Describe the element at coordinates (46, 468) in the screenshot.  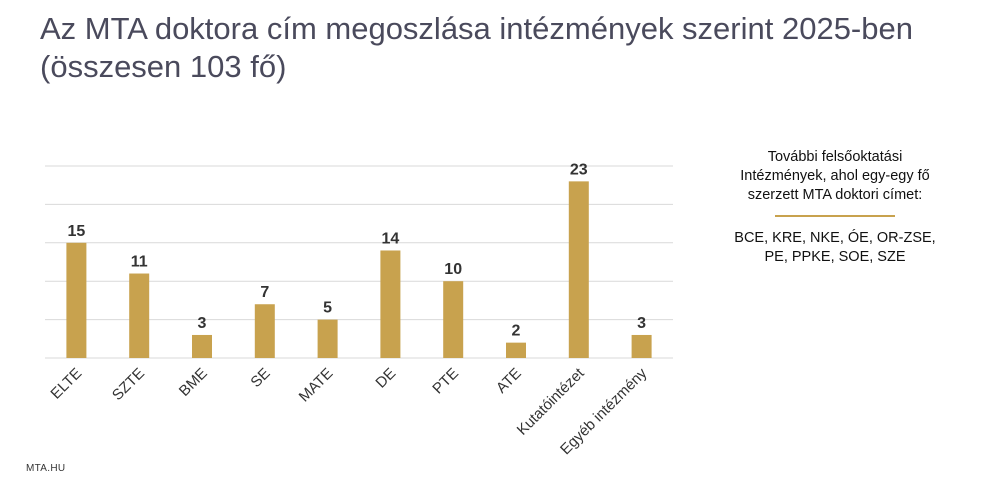
I see `footer-source: MTA.HU` at that location.